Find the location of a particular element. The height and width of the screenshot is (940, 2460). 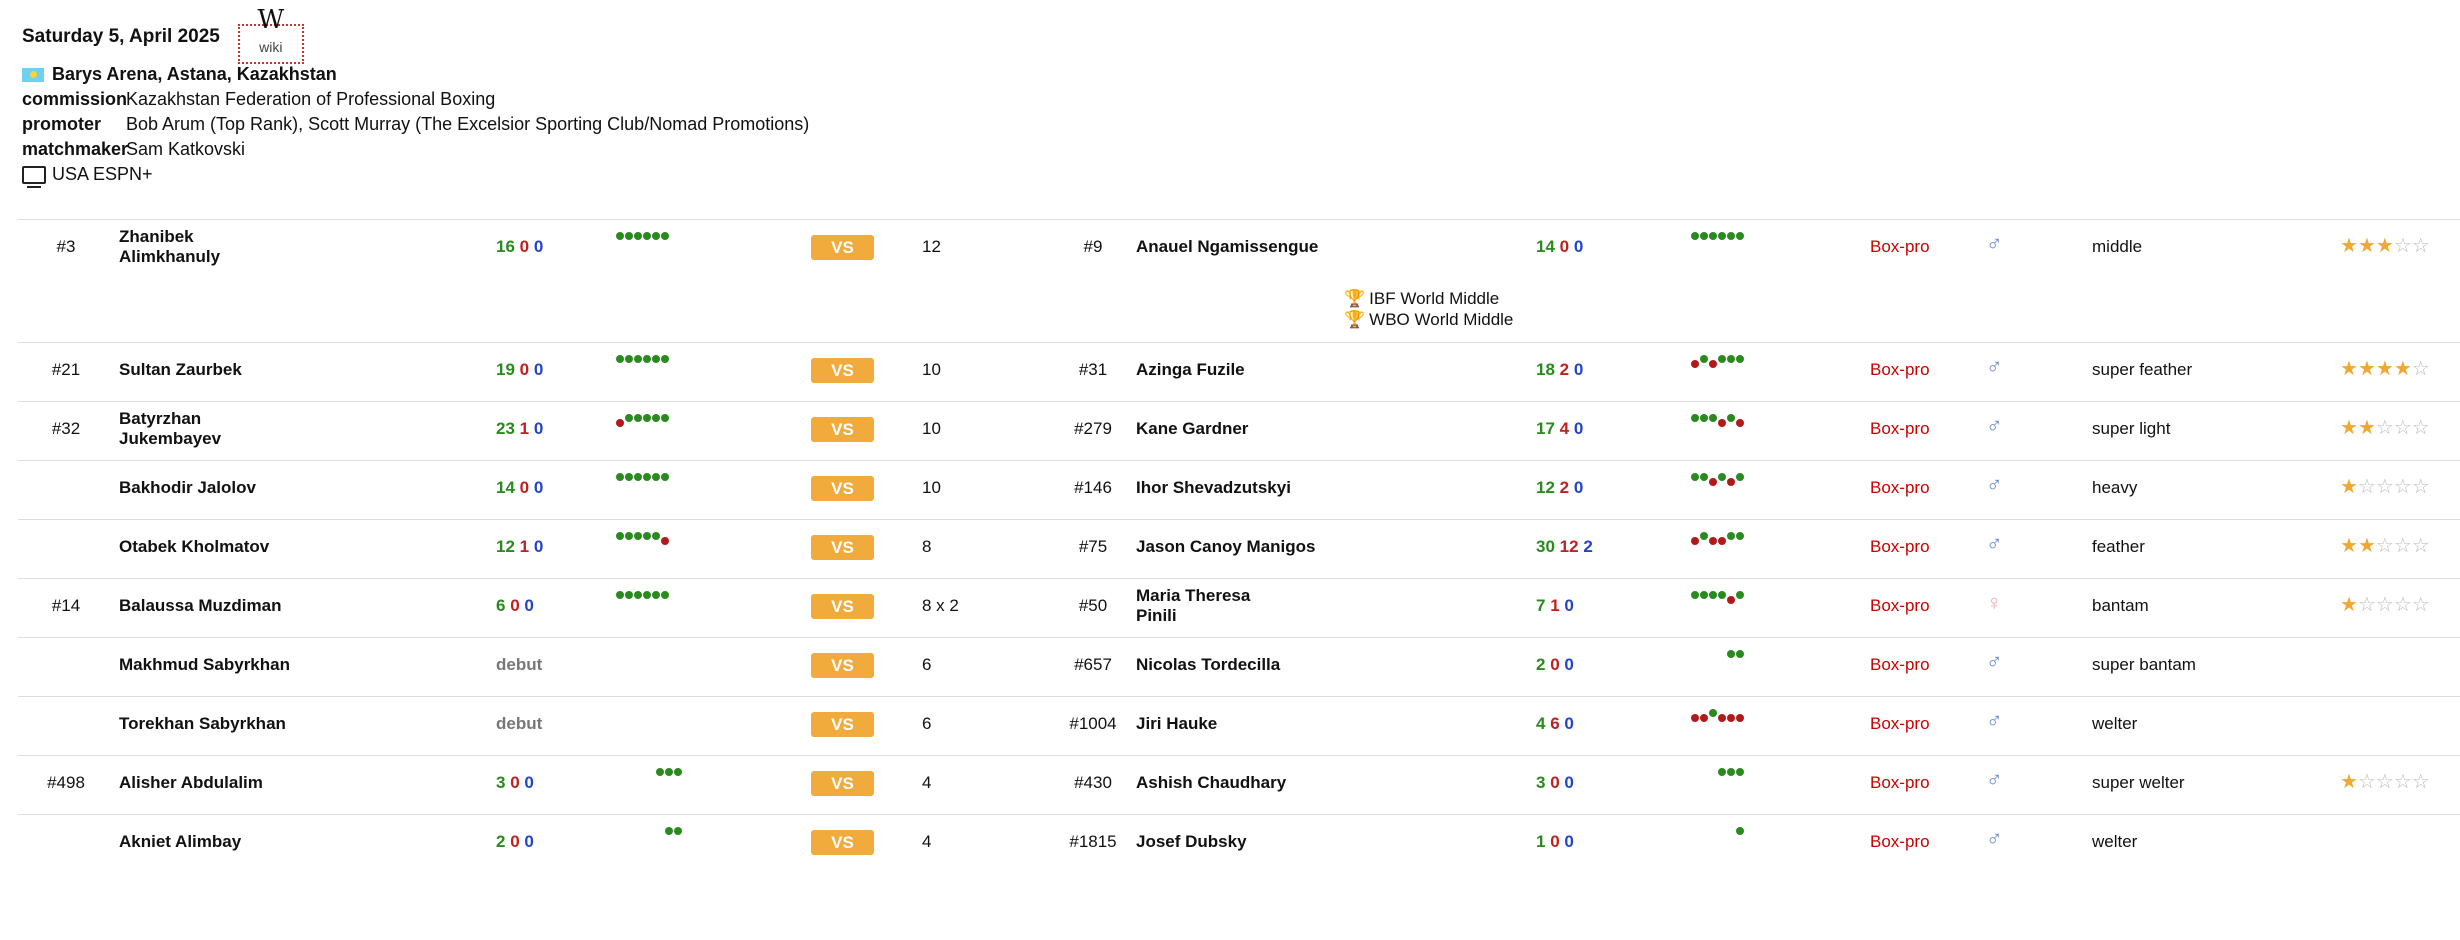

fighter2-name: Jiri Hauke is located at coordinates (1176, 724).